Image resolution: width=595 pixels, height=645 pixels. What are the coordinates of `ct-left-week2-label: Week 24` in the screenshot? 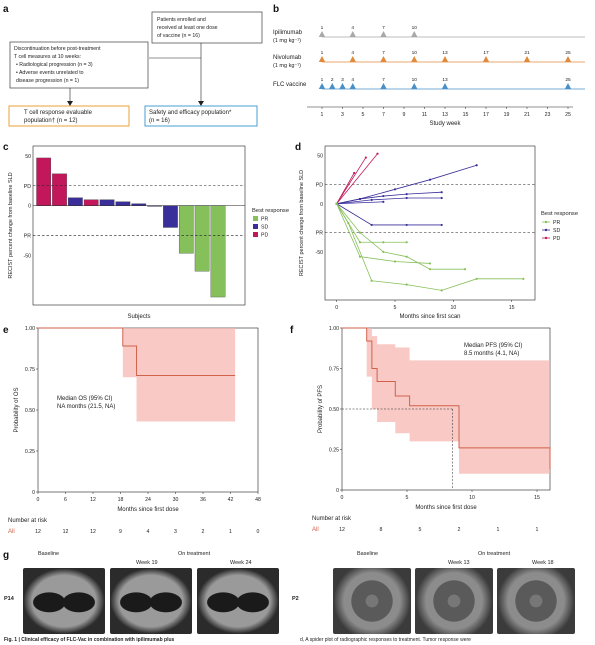 It's located at (241, 563).